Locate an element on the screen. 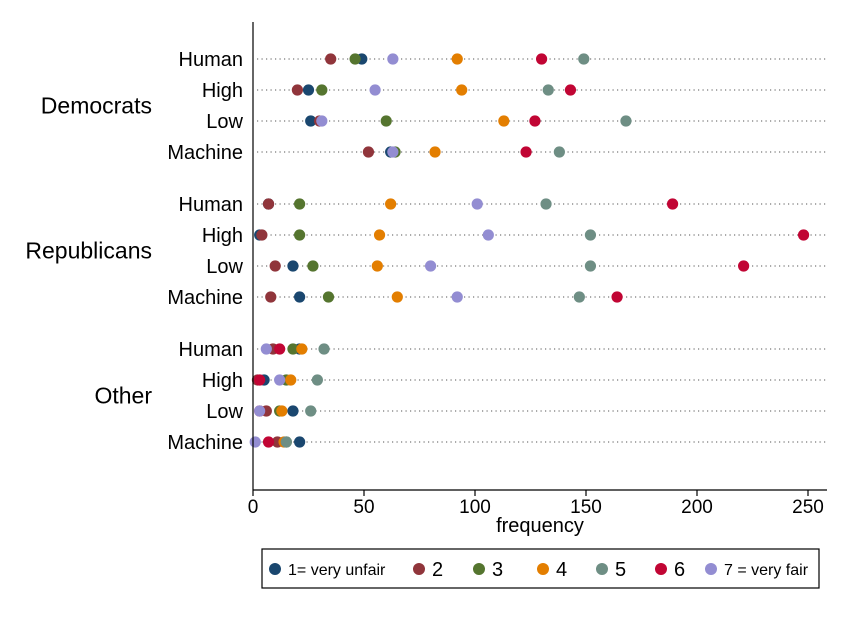 The image size is (850, 618). legend-item: 1= very unfair is located at coordinates (327, 570).